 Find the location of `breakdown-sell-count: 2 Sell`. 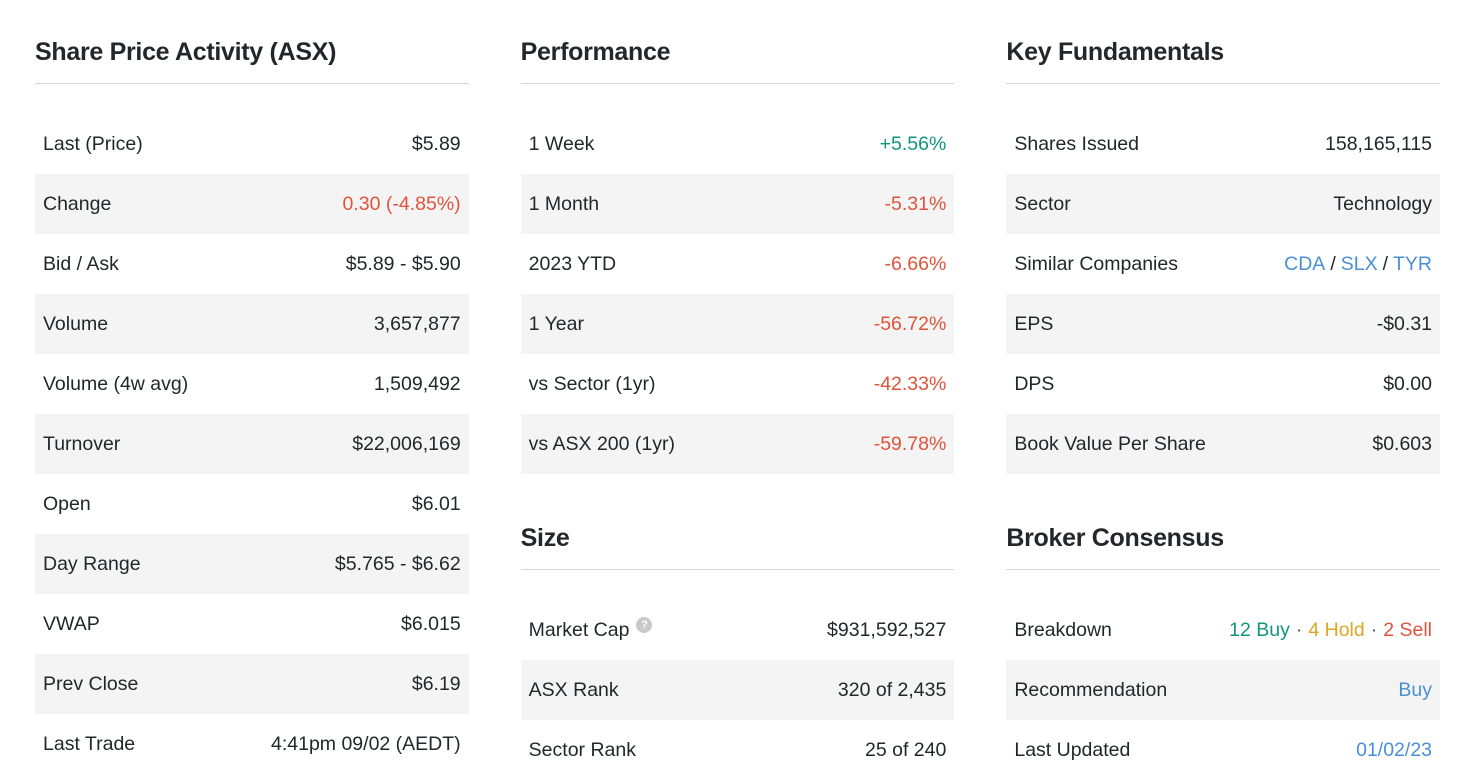

breakdown-sell-count: 2 Sell is located at coordinates (1408, 629).